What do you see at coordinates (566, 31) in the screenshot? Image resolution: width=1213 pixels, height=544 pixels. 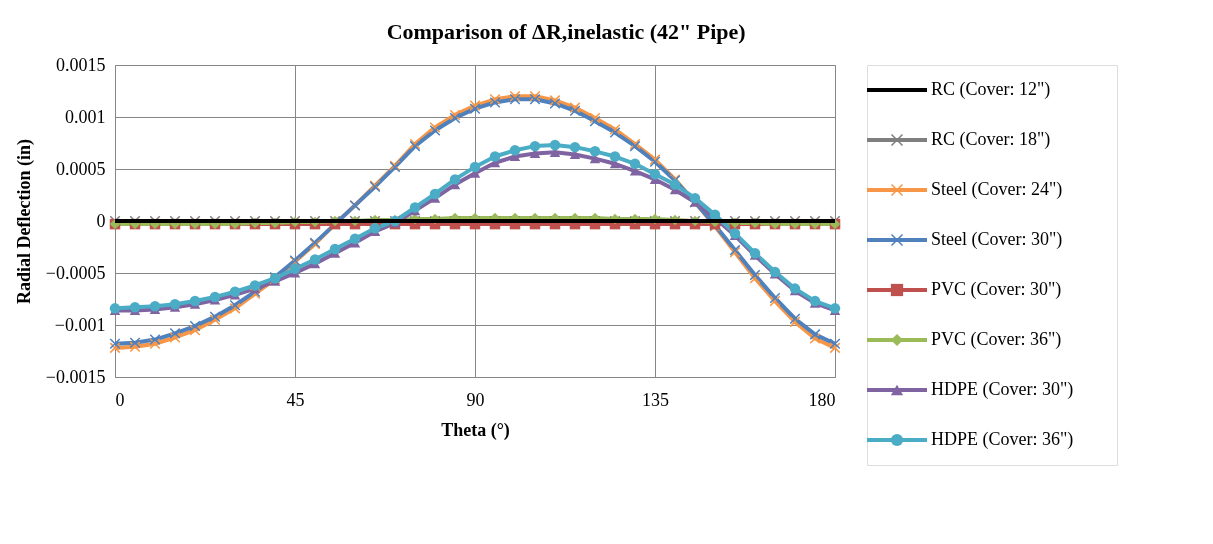 I see `chart-title: Comparison of ΔR,inelastic (42" Pipe)` at bounding box center [566, 31].